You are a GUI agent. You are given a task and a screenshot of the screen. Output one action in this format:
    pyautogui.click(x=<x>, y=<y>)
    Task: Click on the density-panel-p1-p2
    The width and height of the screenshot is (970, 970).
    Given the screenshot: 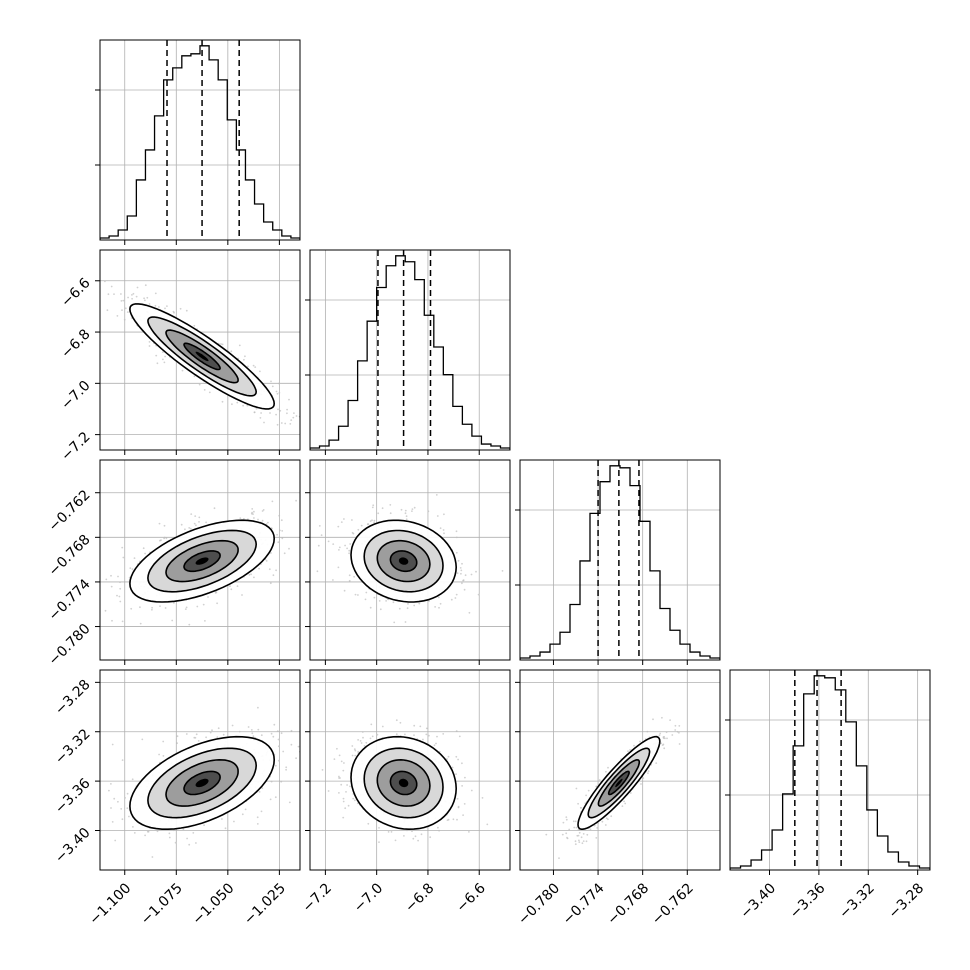 What is the action you would take?
    pyautogui.click(x=200, y=352)
    